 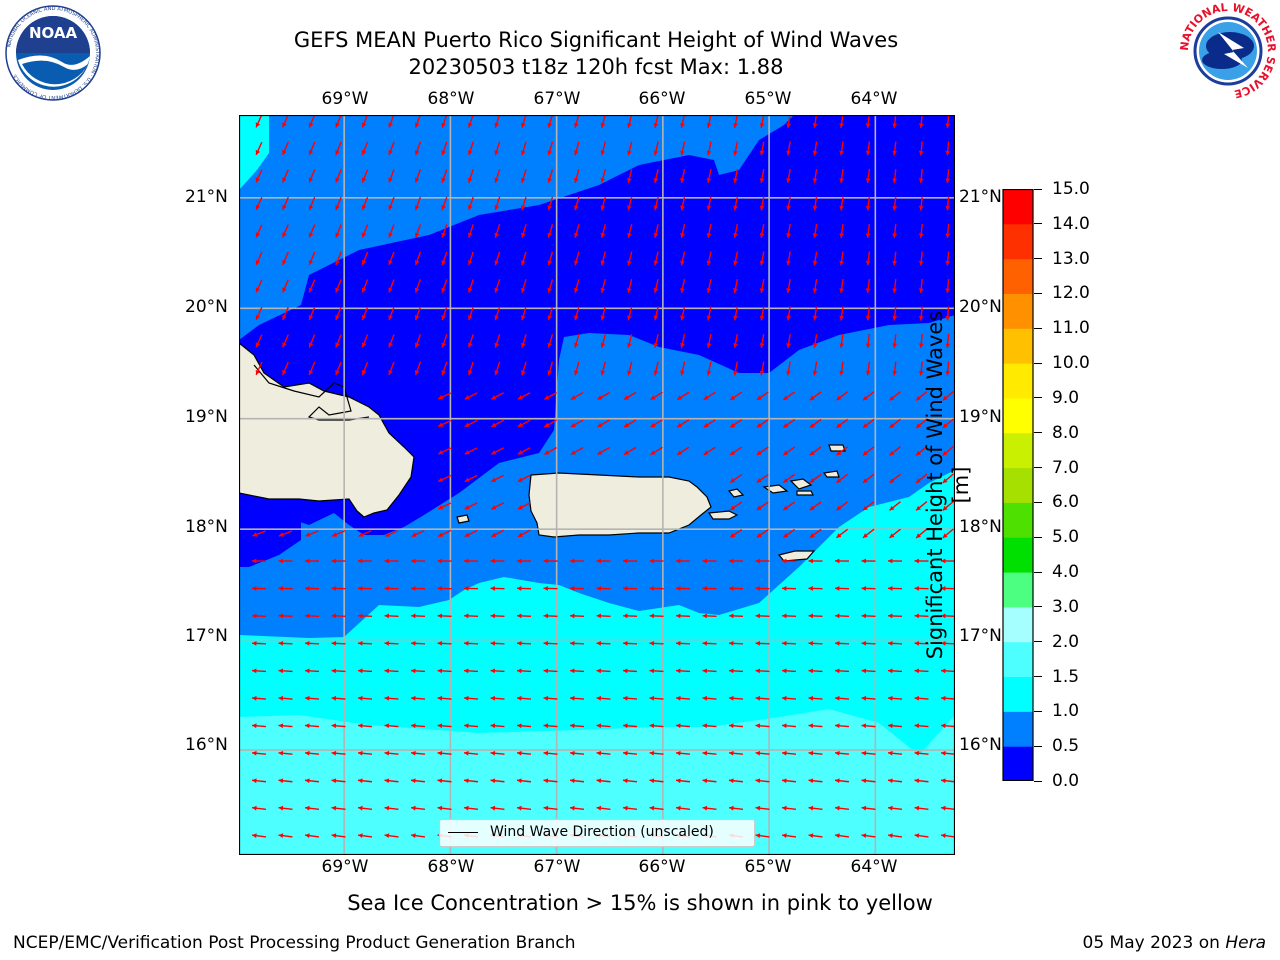 What do you see at coordinates (597, 833) in the screenshot?
I see `map-legend: Wind Wave Direction (unscaled)` at bounding box center [597, 833].